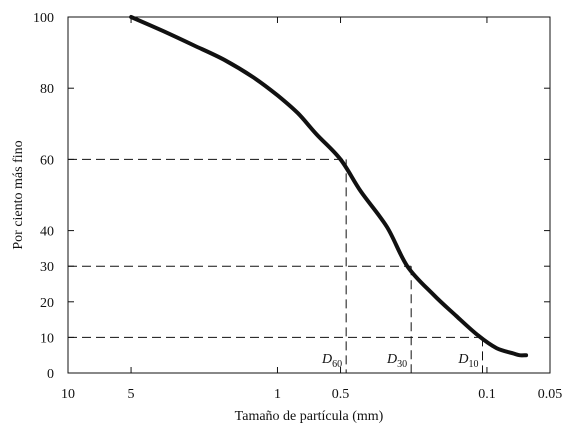 The width and height of the screenshot is (566, 426). What do you see at coordinates (47, 232) in the screenshot?
I see `y-tick-label: 40` at bounding box center [47, 232].